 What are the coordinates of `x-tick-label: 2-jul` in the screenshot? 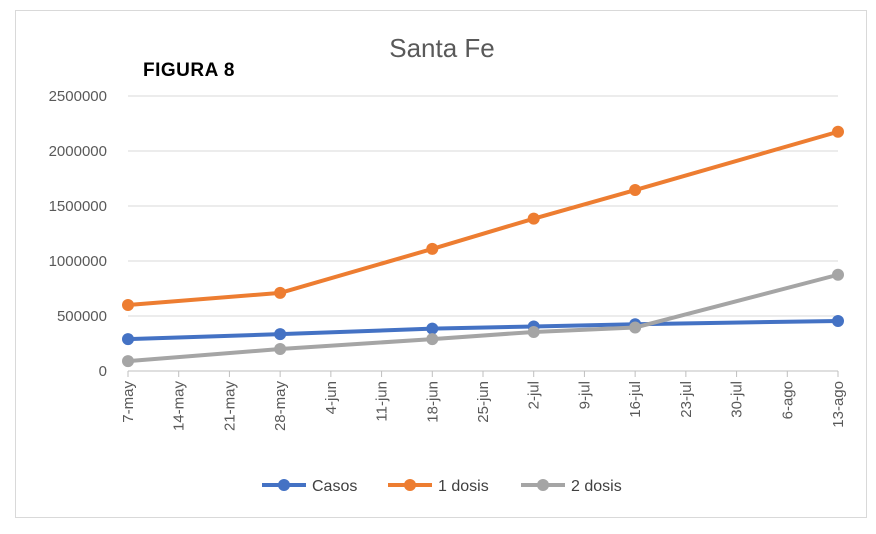 It's located at (534, 395).